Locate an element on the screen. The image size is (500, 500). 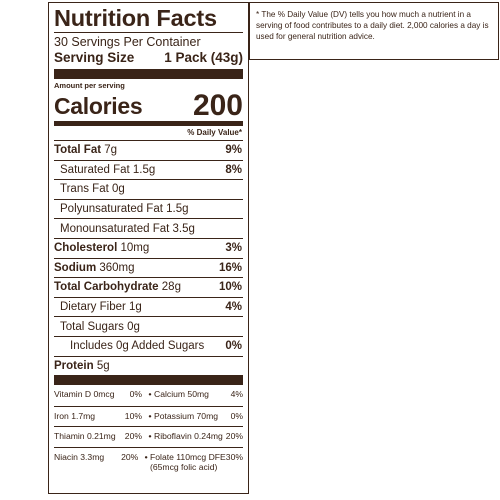
nutrient-name: Total Carbohydrate 28g is located at coordinates (117, 287).